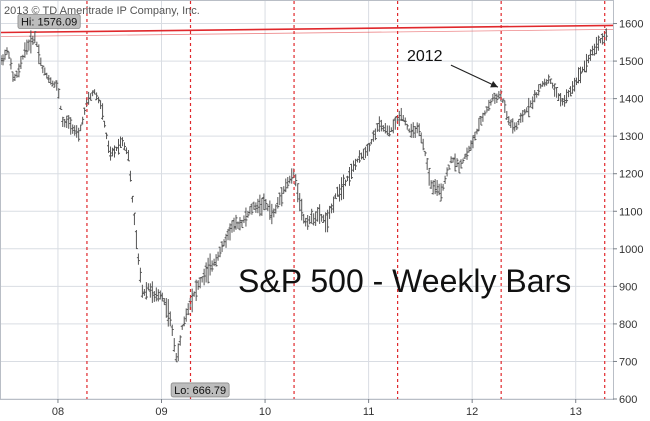 The image size is (650, 421). What do you see at coordinates (628, 325) in the screenshot?
I see `y-tick-label-800: 800` at bounding box center [628, 325].